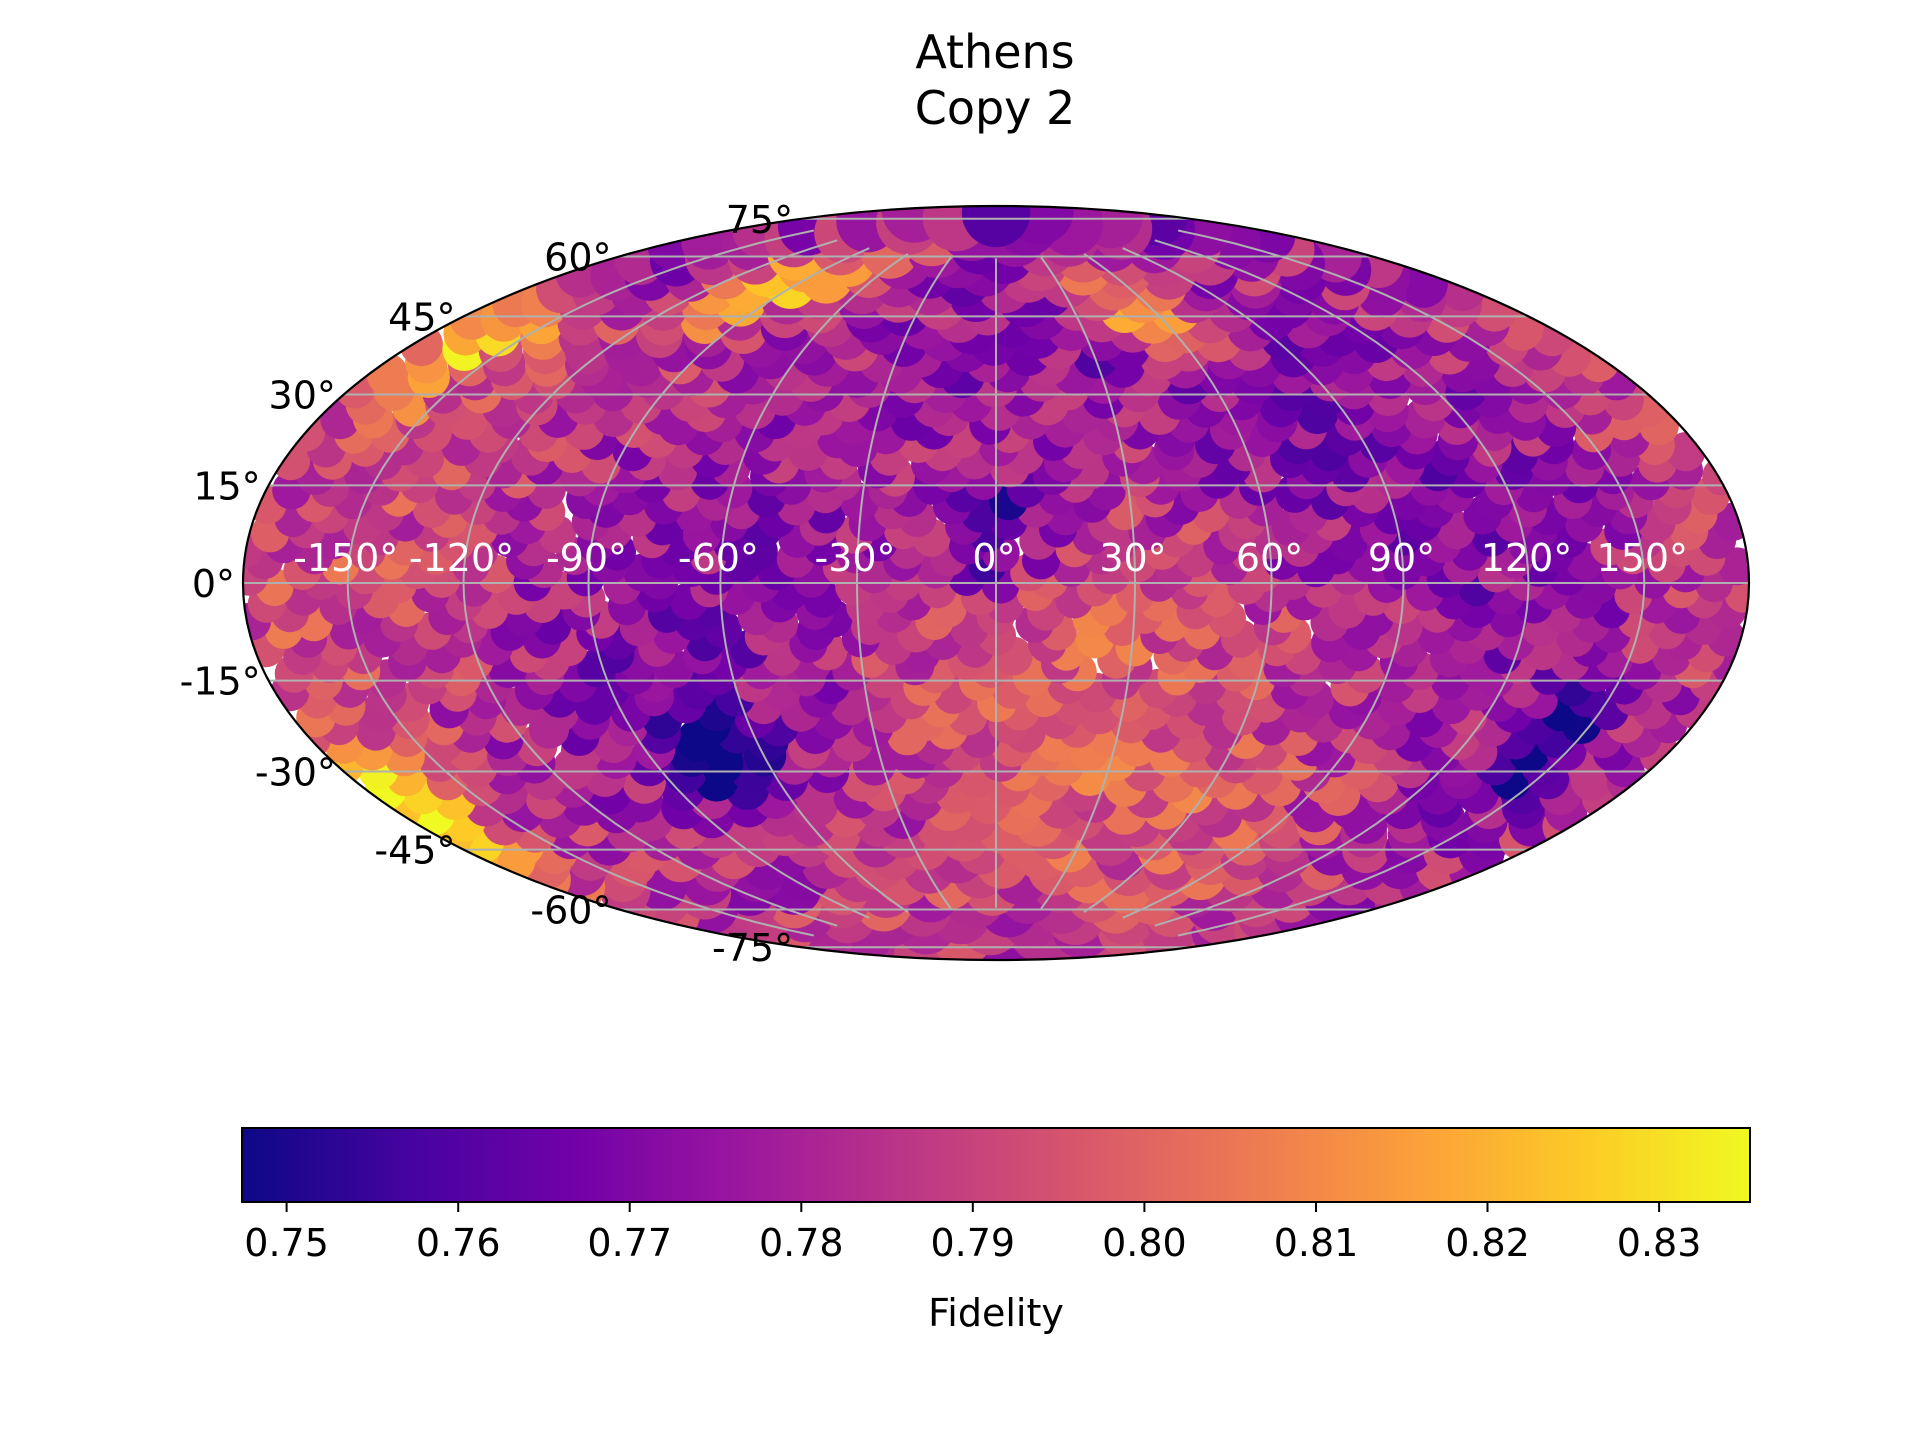  I want to click on longitude-tick-label: 150°, so click(1643, 558).